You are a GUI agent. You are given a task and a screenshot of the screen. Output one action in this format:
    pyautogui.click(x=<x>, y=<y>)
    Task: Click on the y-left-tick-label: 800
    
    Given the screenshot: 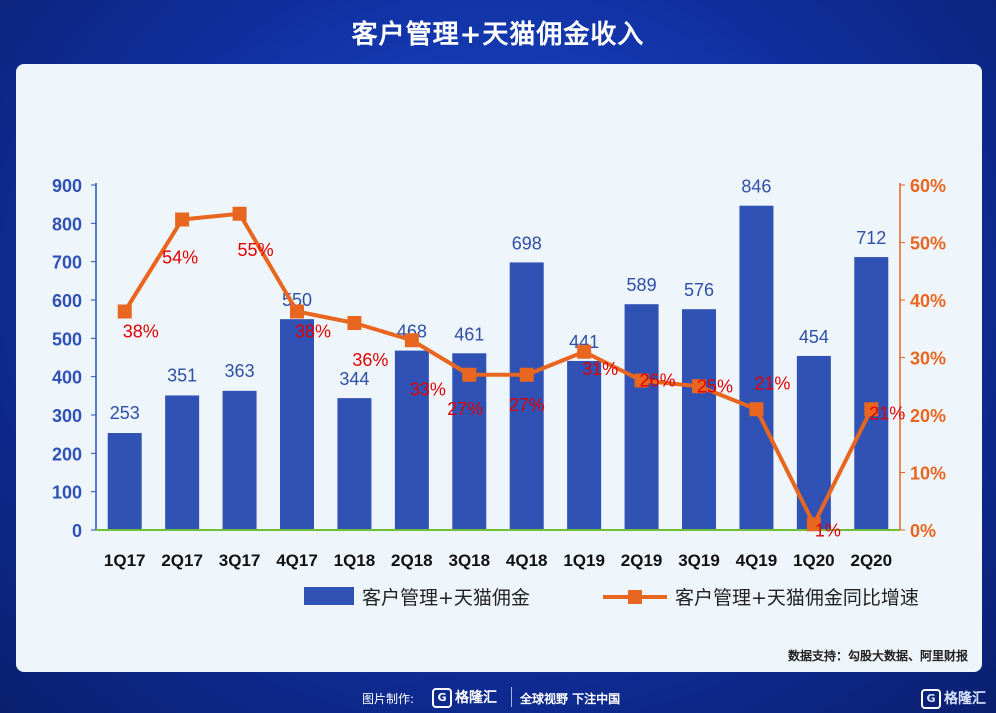 What is the action you would take?
    pyautogui.click(x=67, y=224)
    